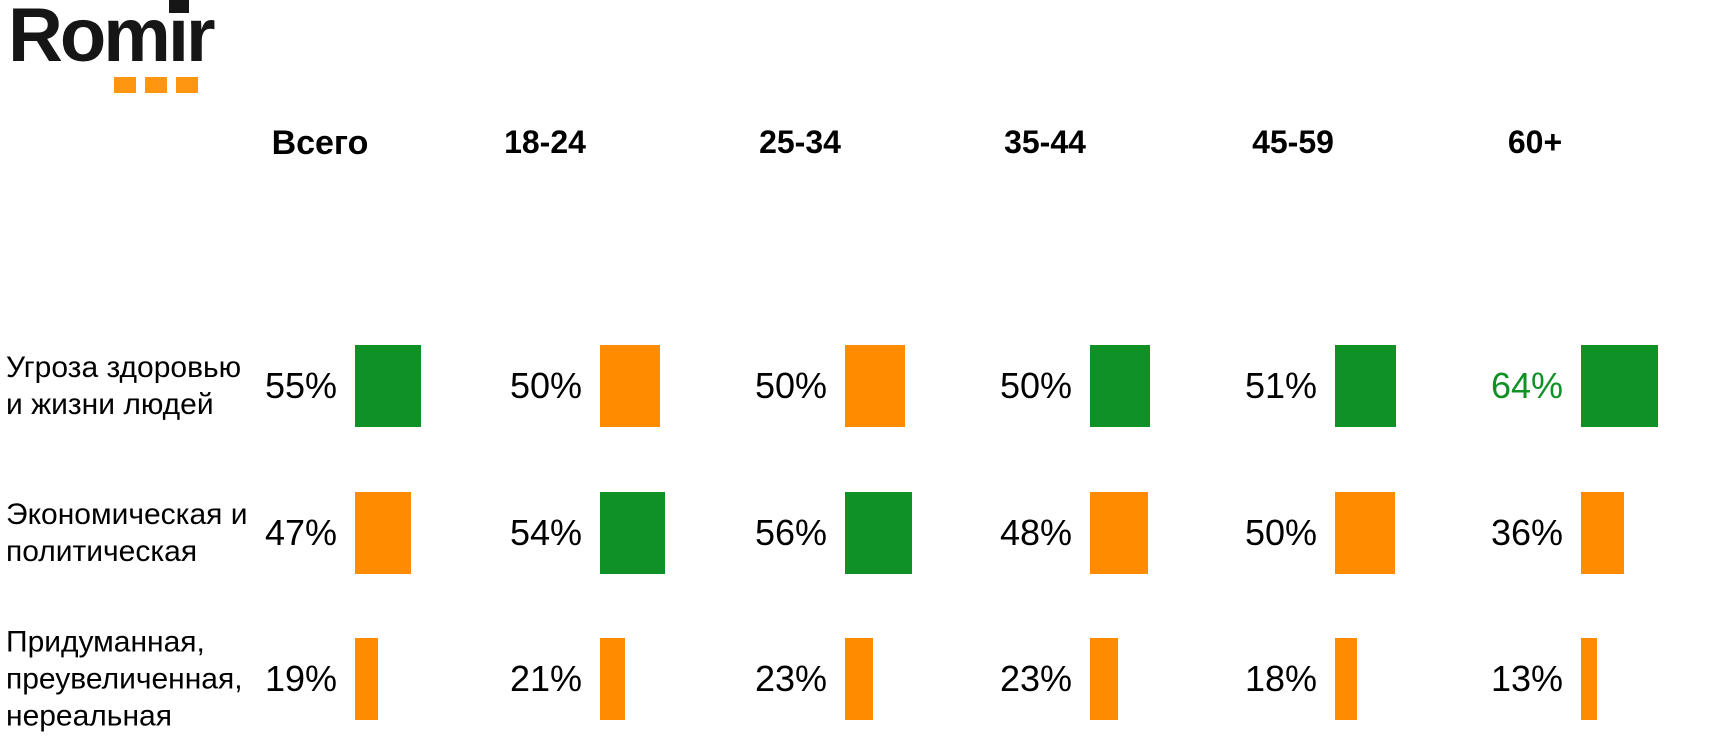 This screenshot has height=752, width=1726. What do you see at coordinates (1280, 385) in the screenshot?
I see `value-label: 51%` at bounding box center [1280, 385].